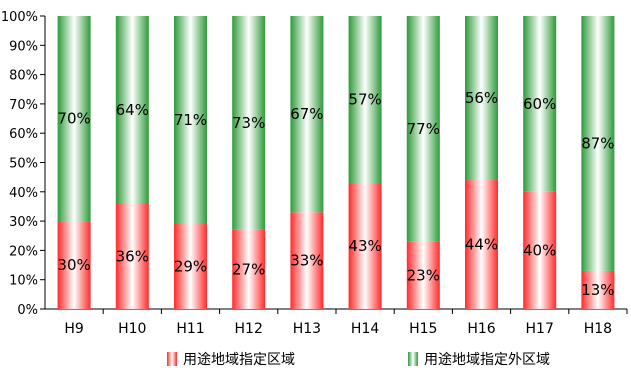  I want to click on x-tick-label: H11, so click(190, 329).